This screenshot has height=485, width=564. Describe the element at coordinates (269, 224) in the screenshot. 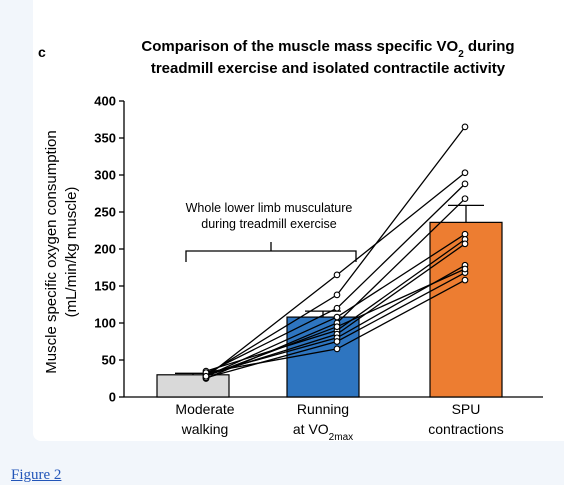

I see `annotation-line2: during treadmill exercise` at that location.